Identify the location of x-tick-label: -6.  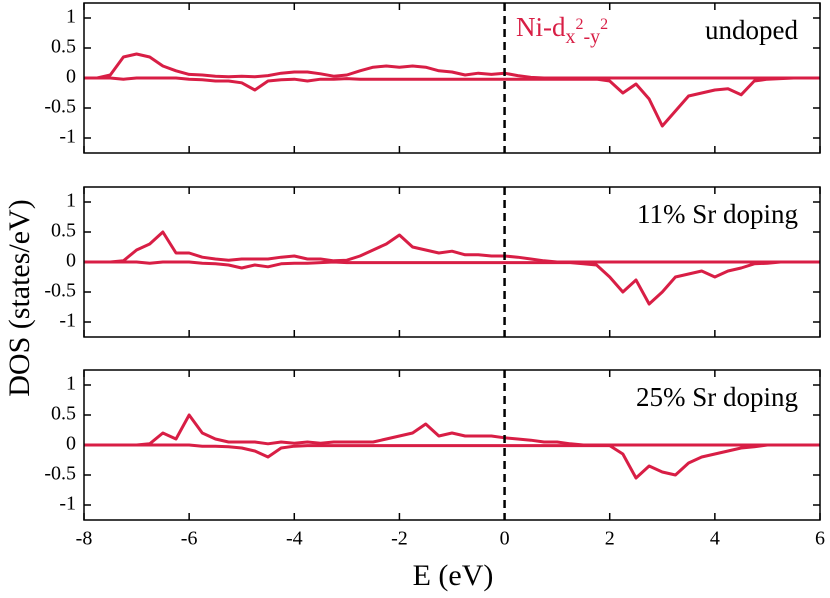
(189, 539).